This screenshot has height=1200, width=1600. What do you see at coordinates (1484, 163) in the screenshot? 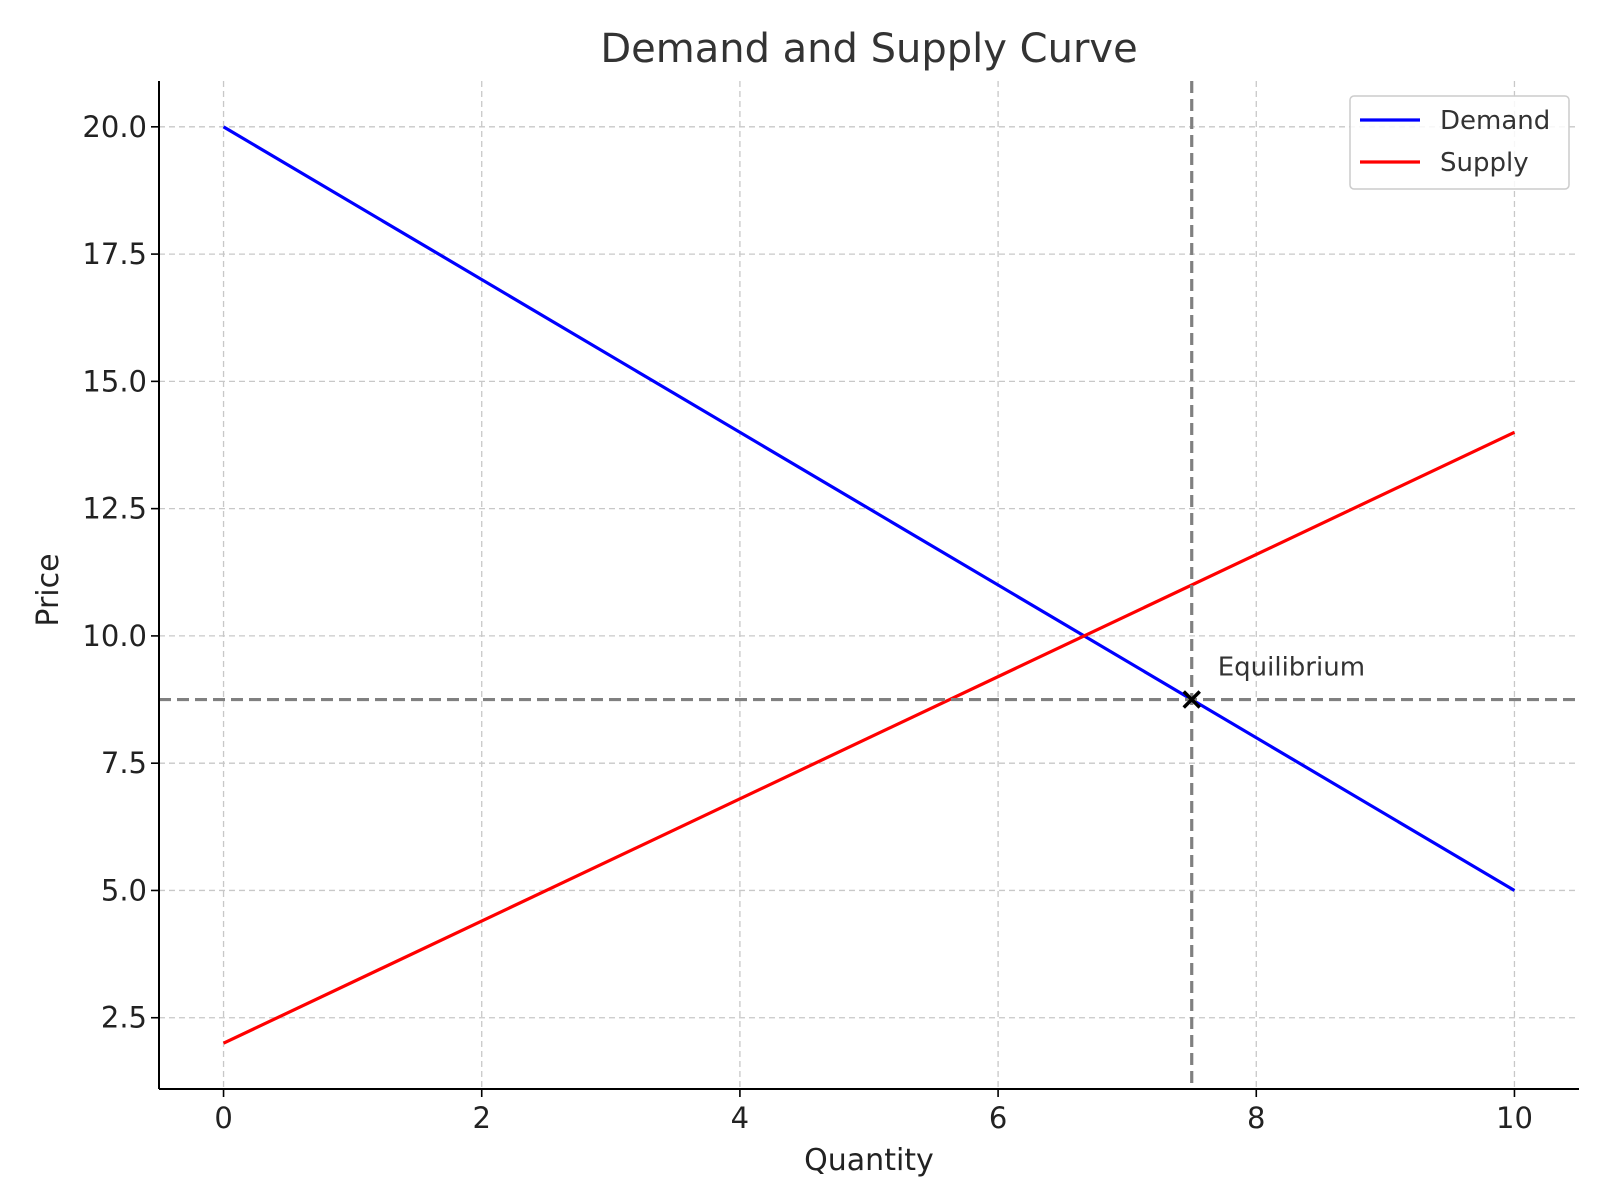
I see `legend-label-supply: Supply` at bounding box center [1484, 163].